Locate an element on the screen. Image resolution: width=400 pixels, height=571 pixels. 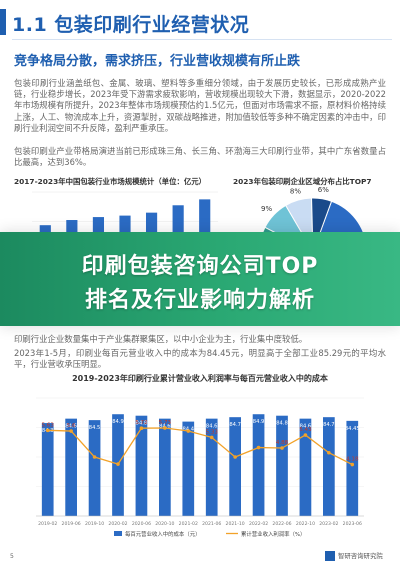
x-tick-label: 2023-02 is located at coordinates (328, 524).